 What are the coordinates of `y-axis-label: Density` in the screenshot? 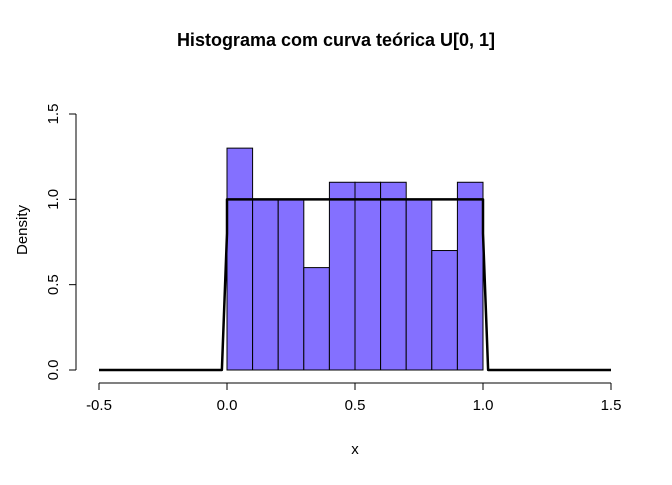 It's located at (22, 230).